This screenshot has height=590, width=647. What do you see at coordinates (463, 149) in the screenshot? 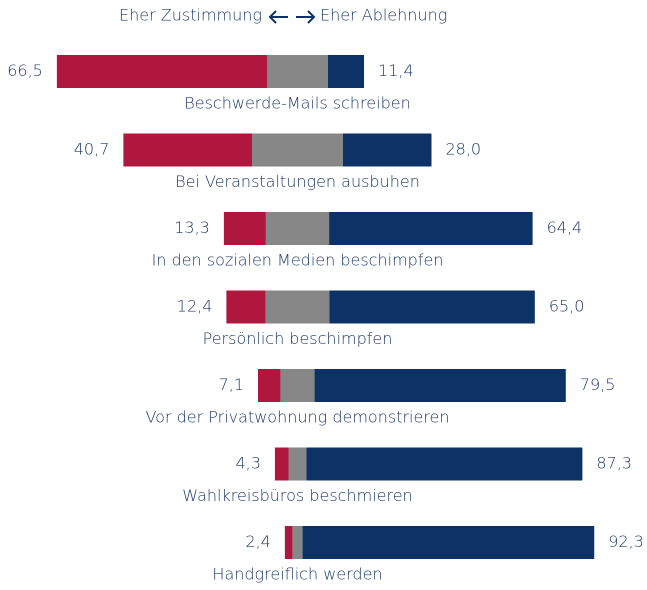
I see `value-label: 28,0` at bounding box center [463, 149].